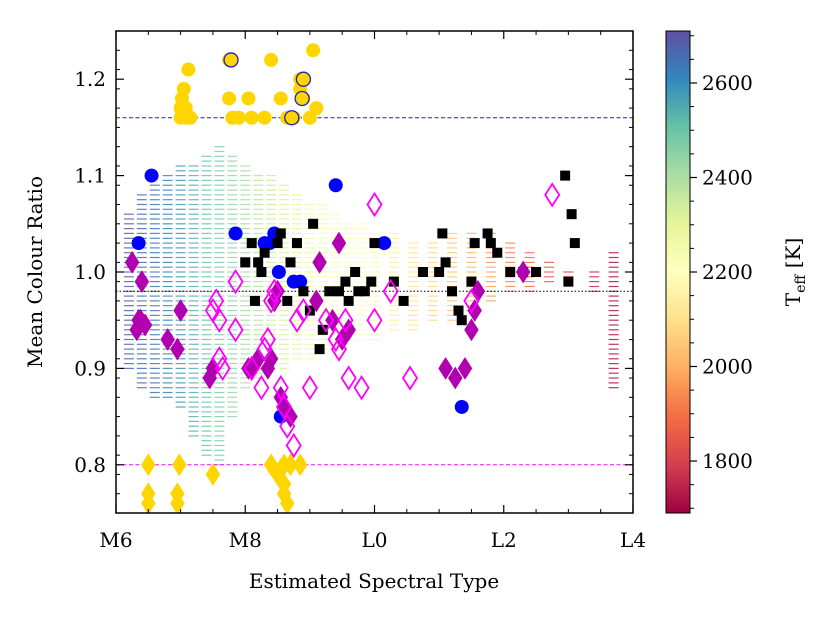 This screenshot has width=830, height=618. What do you see at coordinates (727, 83) in the screenshot?
I see `colorbar-tick-label: 2600` at bounding box center [727, 83].